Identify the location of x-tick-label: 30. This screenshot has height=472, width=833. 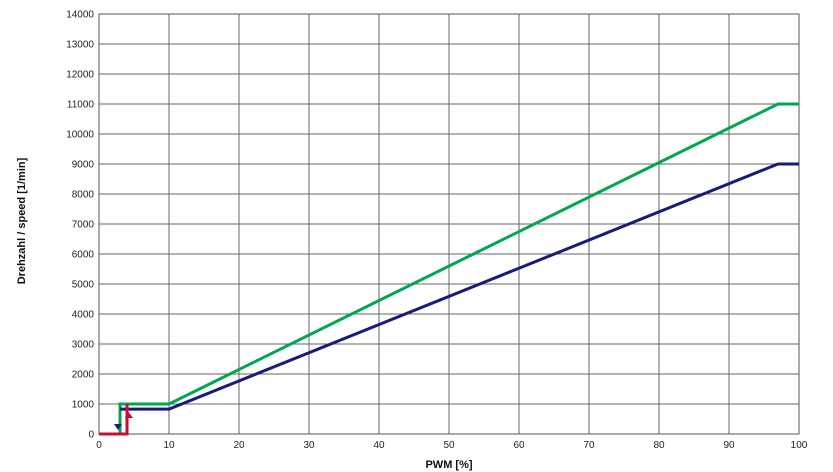
(309, 445).